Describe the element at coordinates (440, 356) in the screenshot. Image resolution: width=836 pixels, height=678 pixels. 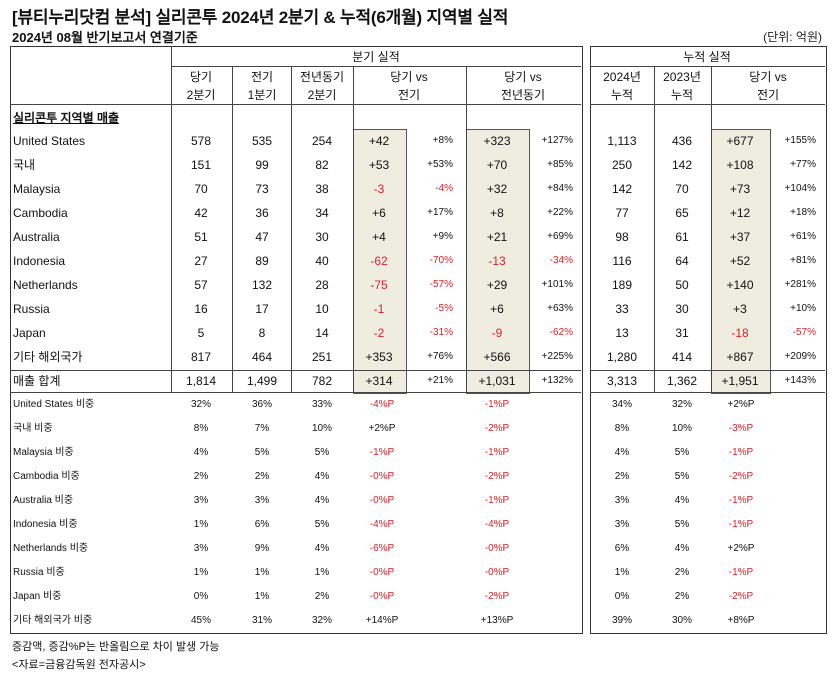
I see `pct-vs-prev: +76%` at that location.